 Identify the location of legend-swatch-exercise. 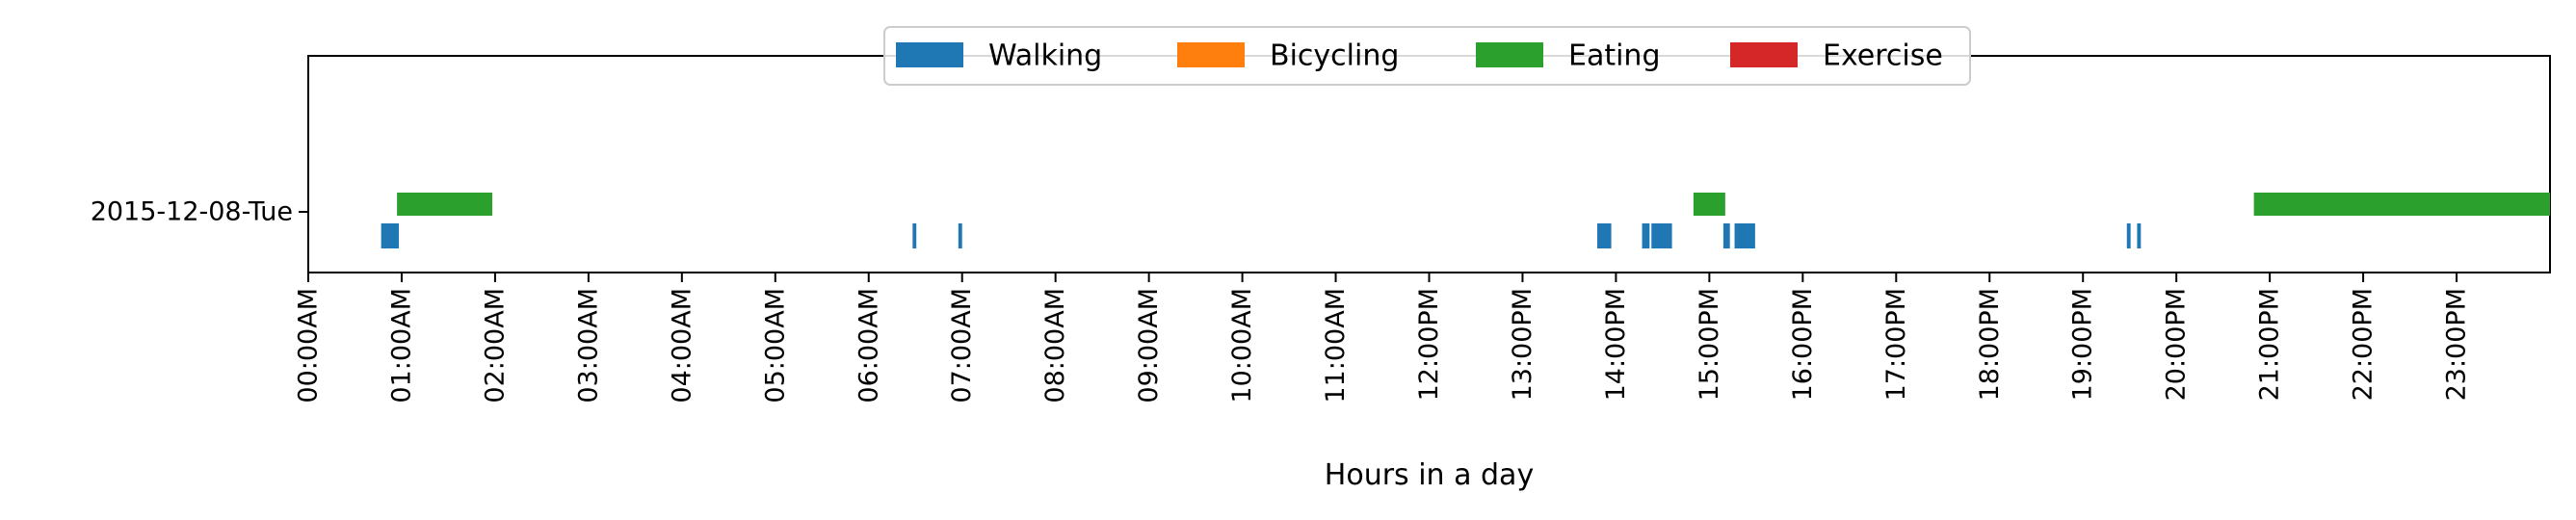
(1764, 55).